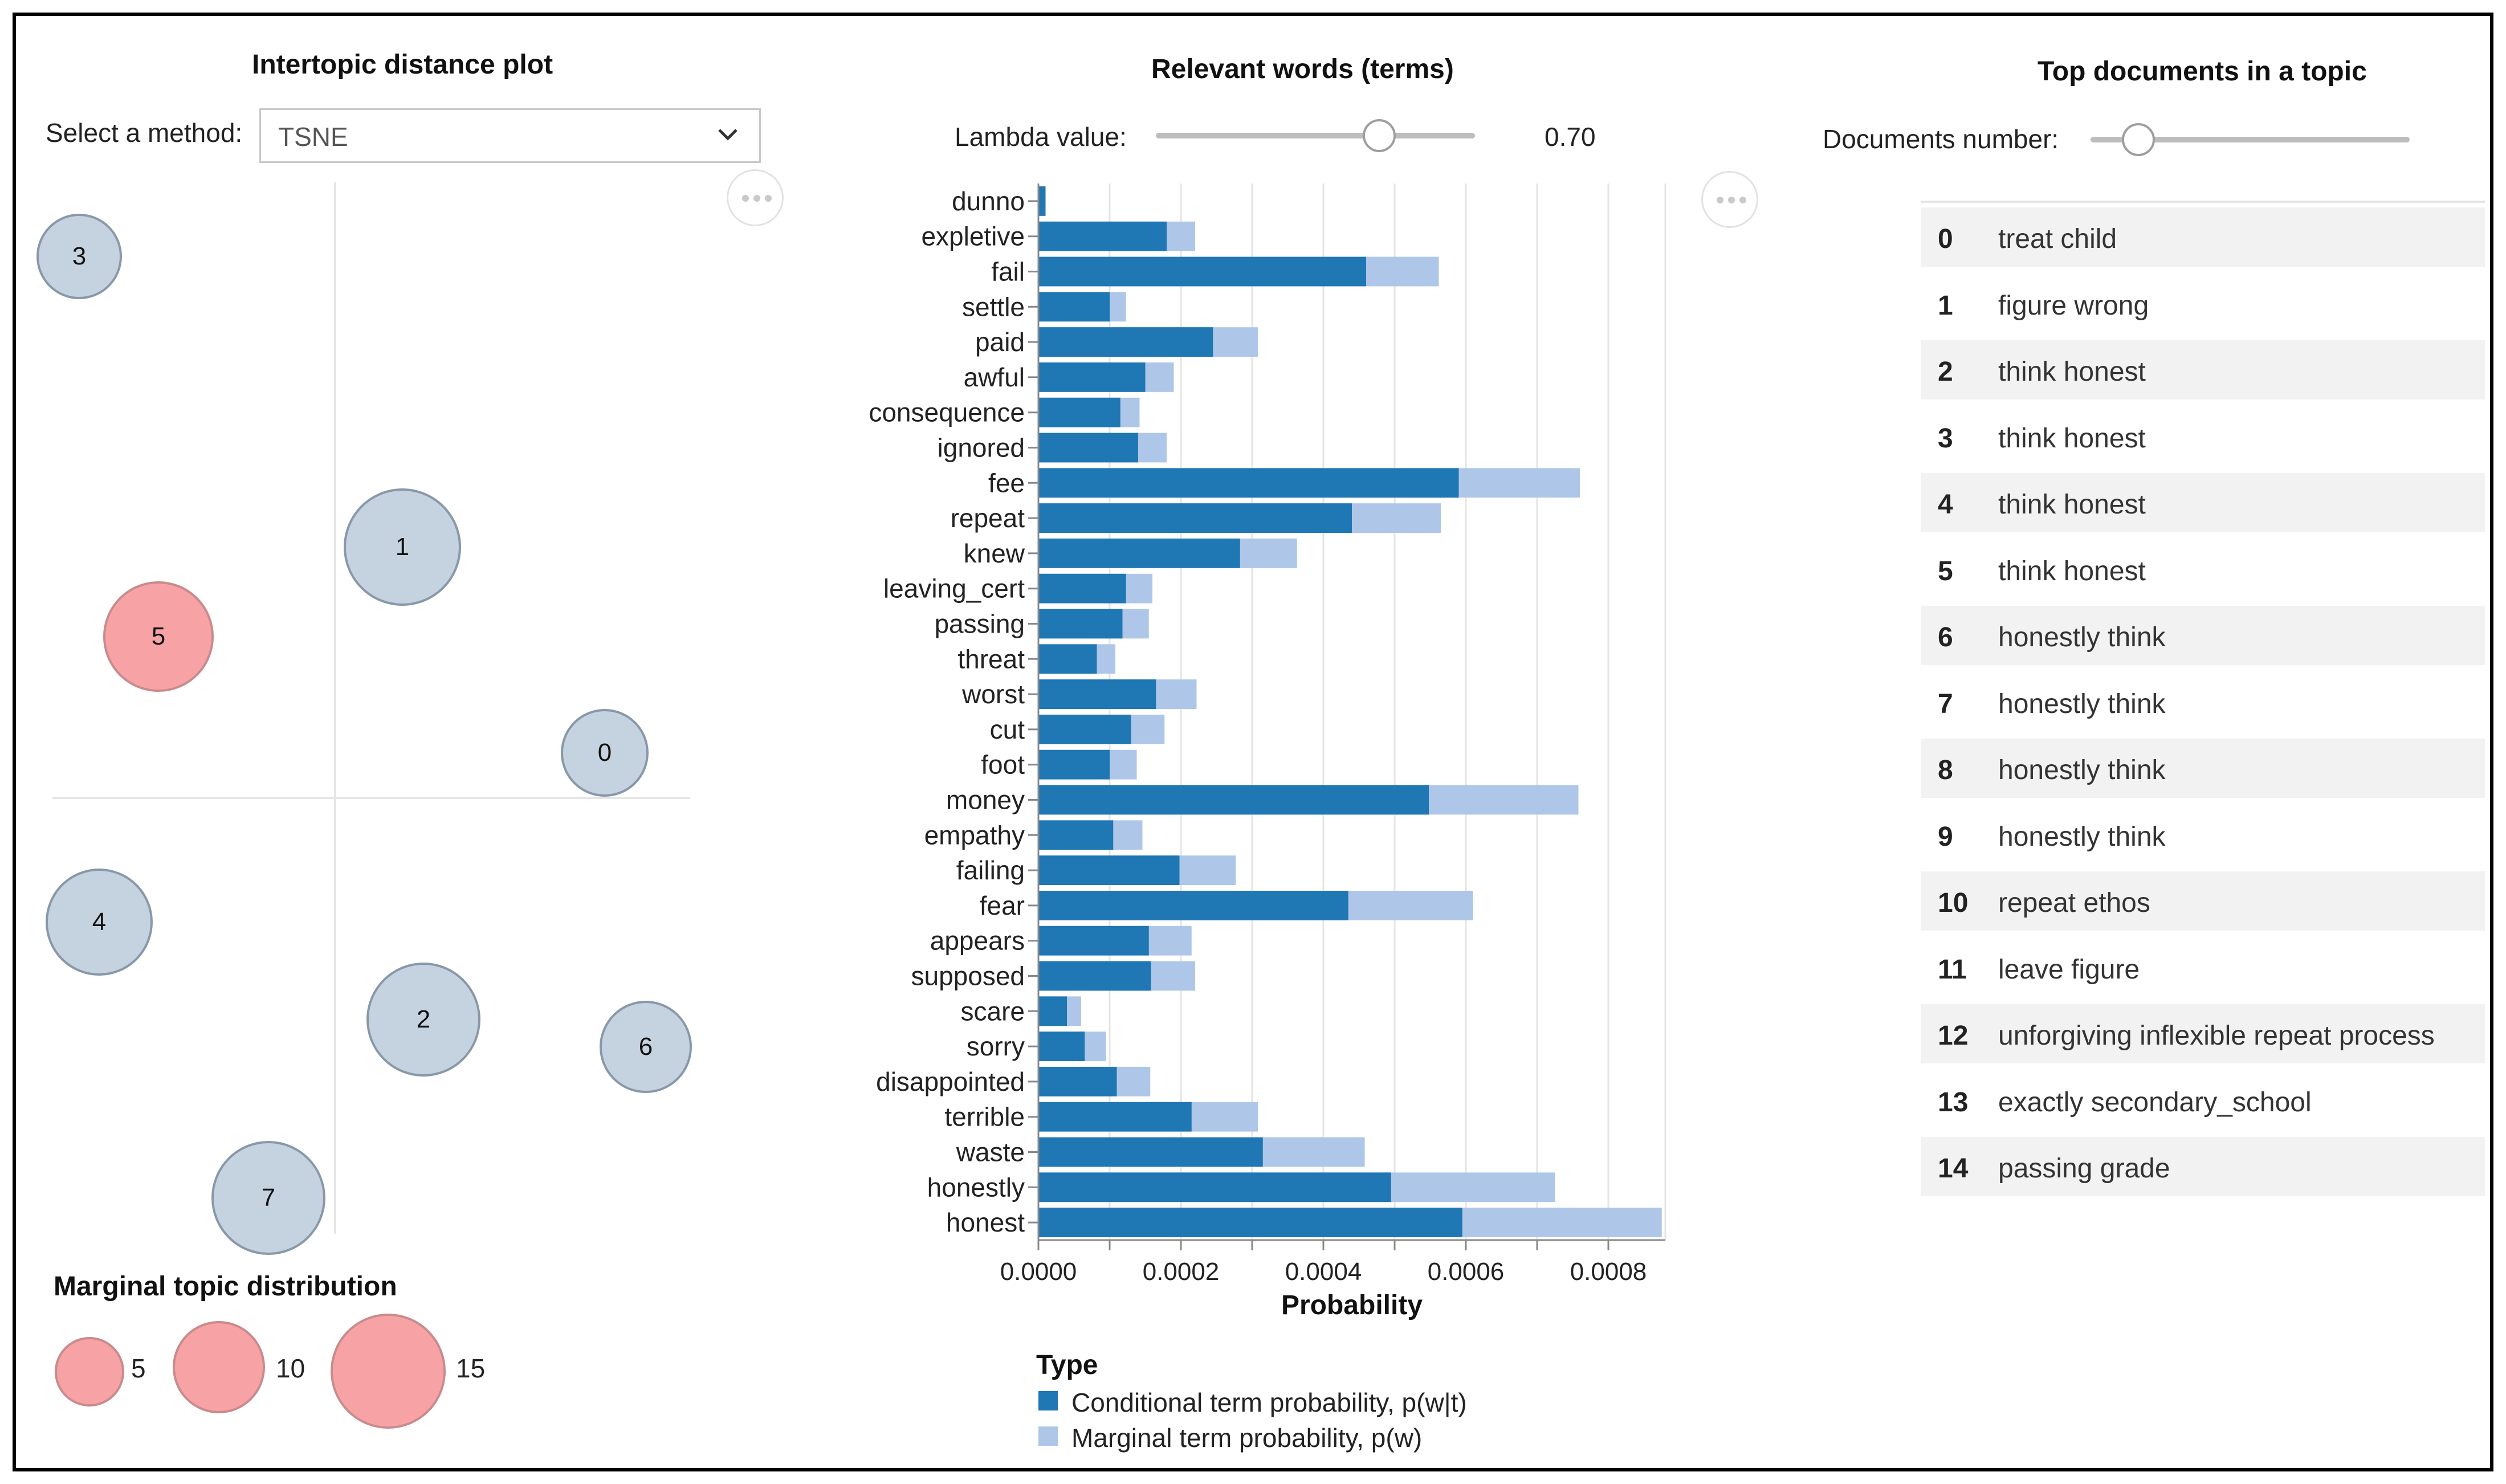  I want to click on document-row: 3 think honest, so click(2203, 437).